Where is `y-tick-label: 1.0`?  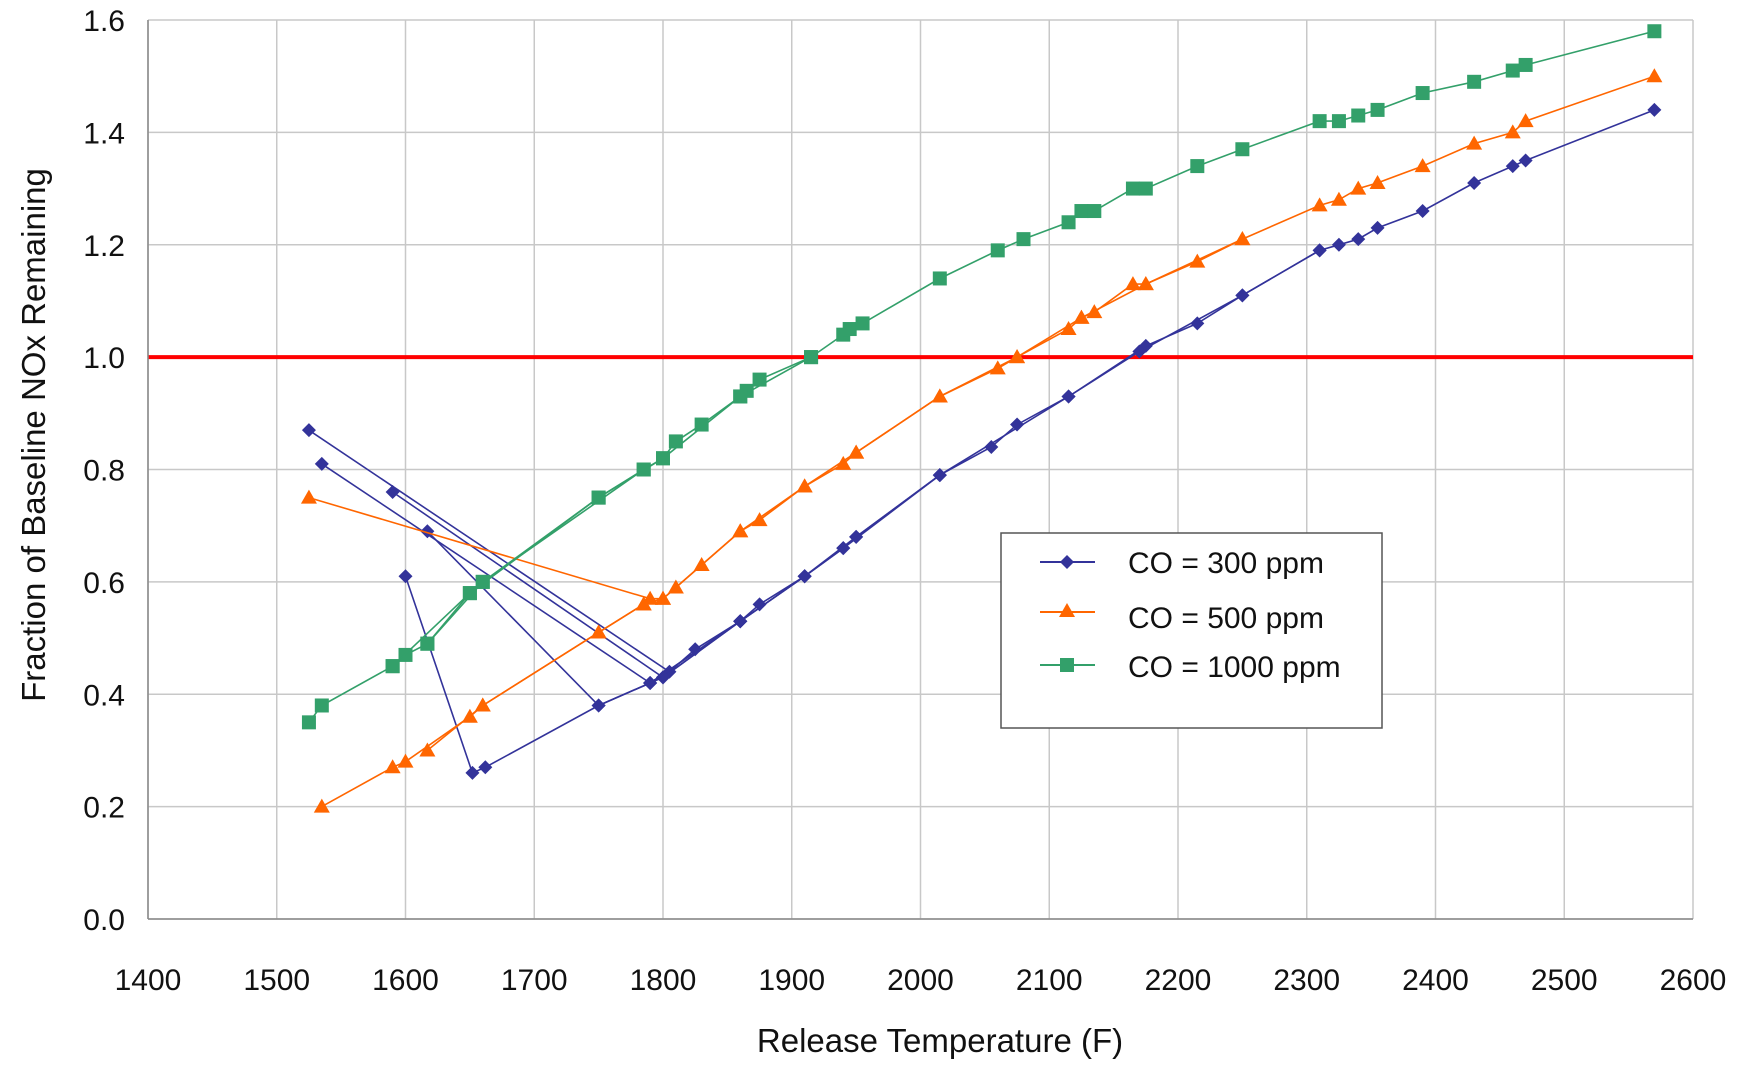 y-tick-label: 1.0 is located at coordinates (104, 358).